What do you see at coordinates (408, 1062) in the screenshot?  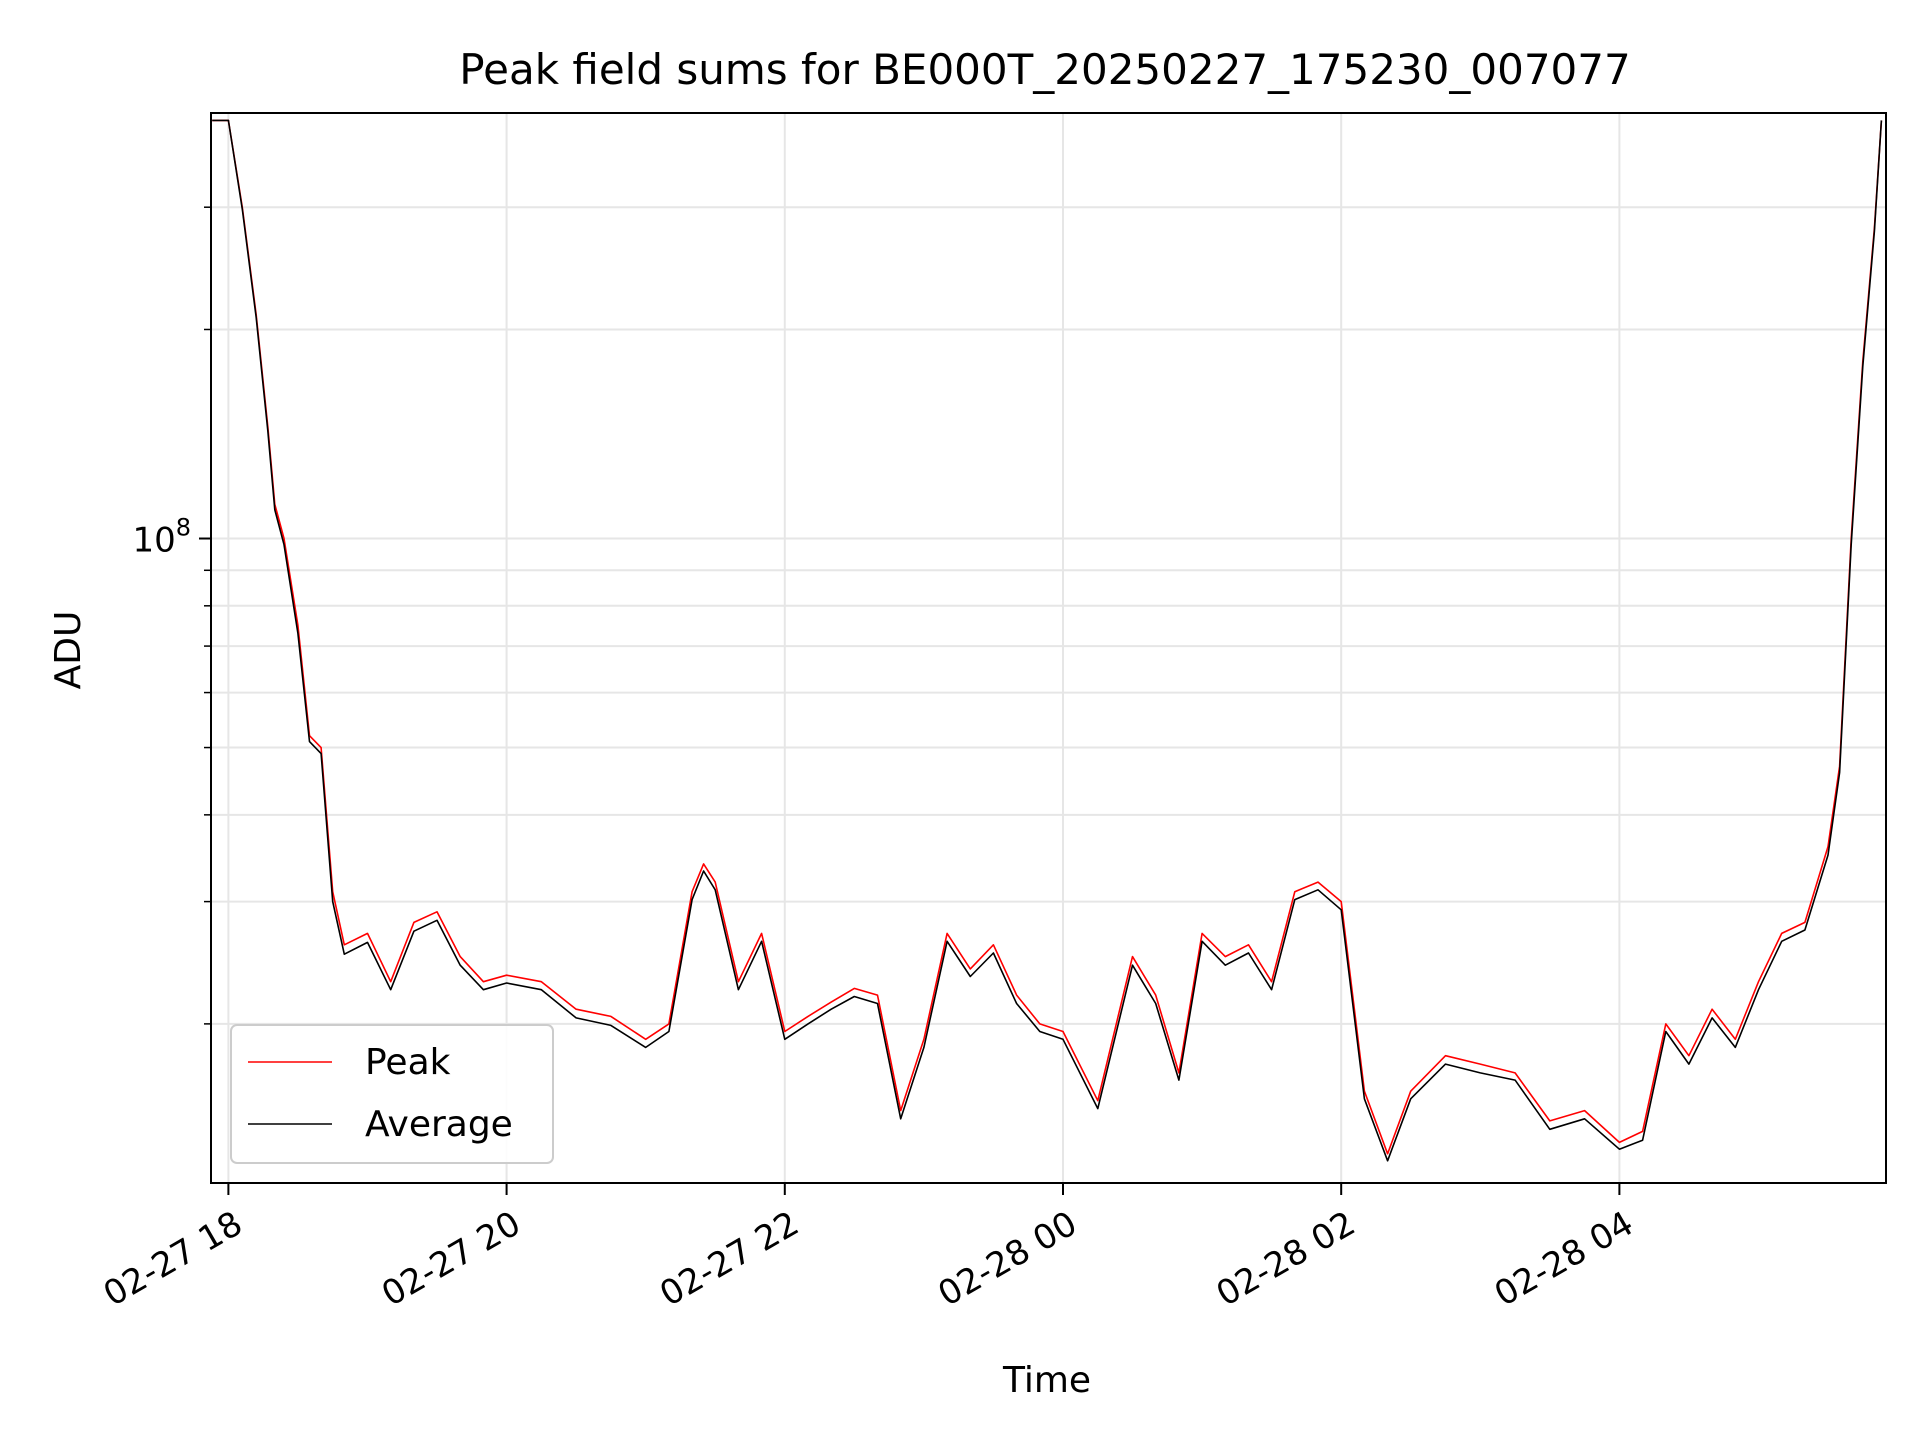 I see `legend-label-peak: Peak` at bounding box center [408, 1062].